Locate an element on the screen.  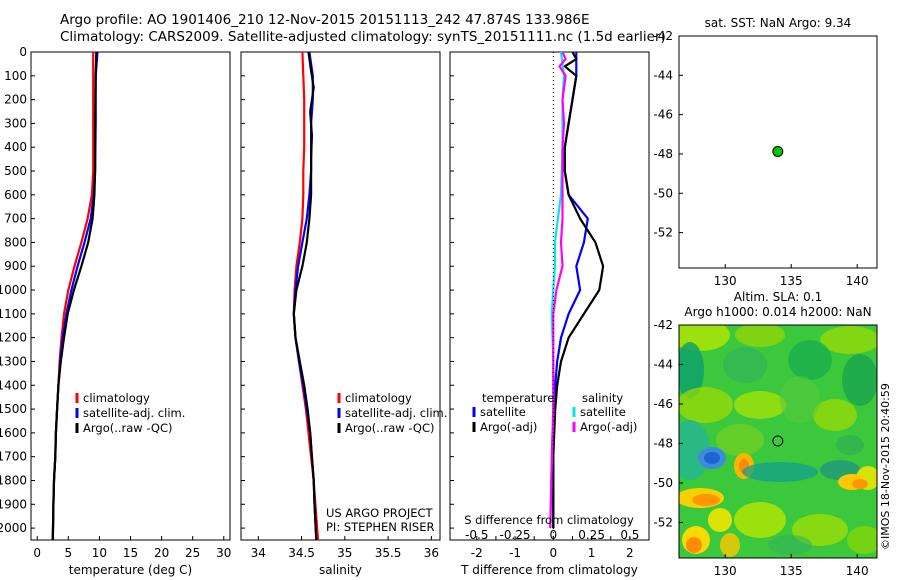
y-tick-label: 0 is located at coordinates (23, 52).